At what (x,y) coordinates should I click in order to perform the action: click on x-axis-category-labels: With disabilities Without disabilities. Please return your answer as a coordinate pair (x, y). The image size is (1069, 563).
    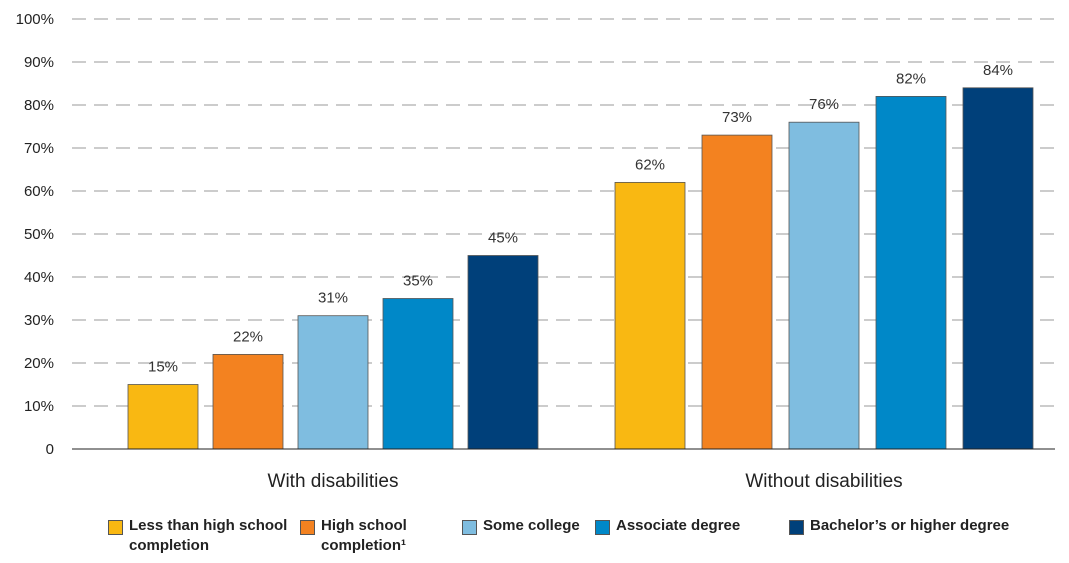
    Looking at the image, I should click on (585, 481).